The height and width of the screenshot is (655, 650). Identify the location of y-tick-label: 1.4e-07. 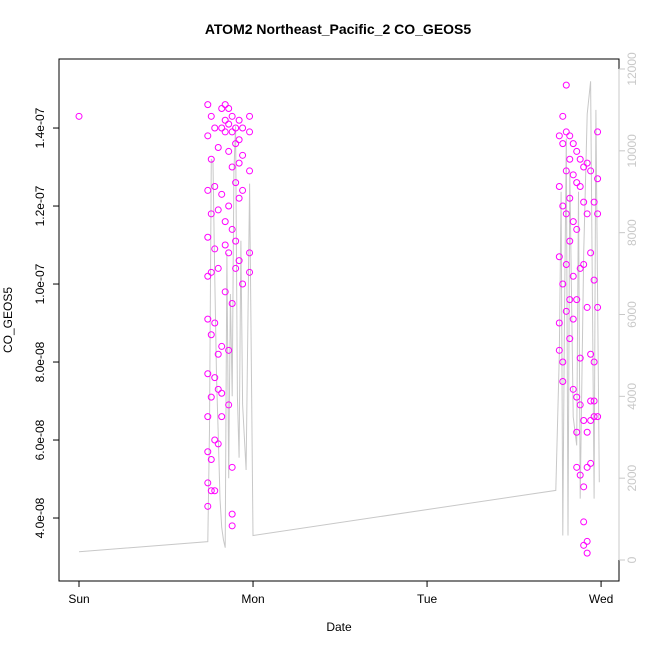
(40, 127).